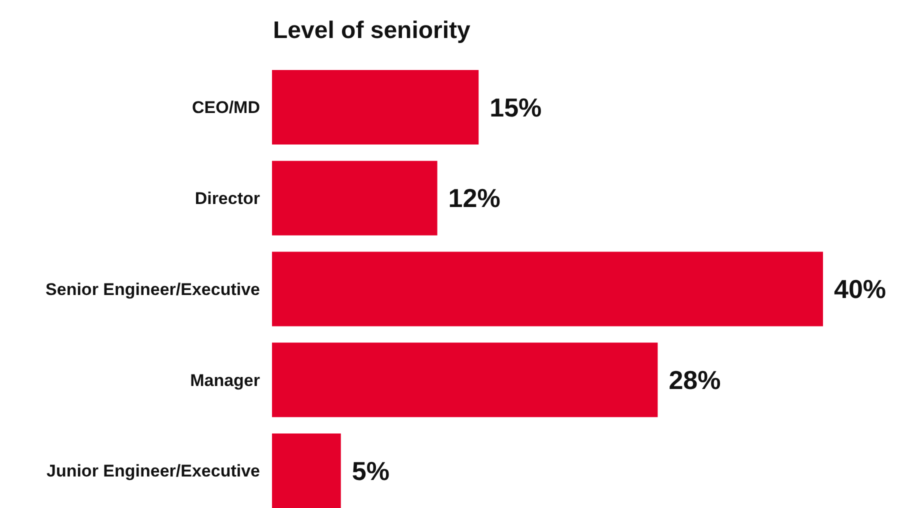 The width and height of the screenshot is (909, 508). What do you see at coordinates (372, 30) in the screenshot?
I see `chart-title: Level of seniority` at bounding box center [372, 30].